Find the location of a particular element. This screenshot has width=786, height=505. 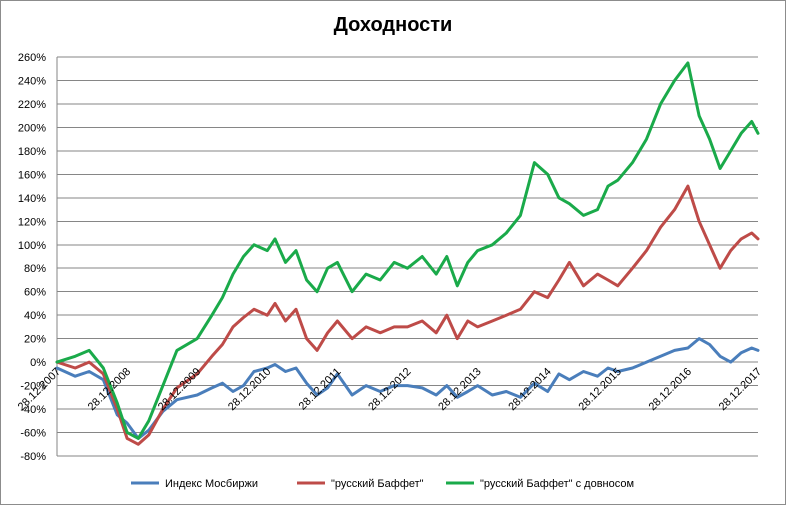

y-tick-label: -20% is located at coordinates (33, 387).